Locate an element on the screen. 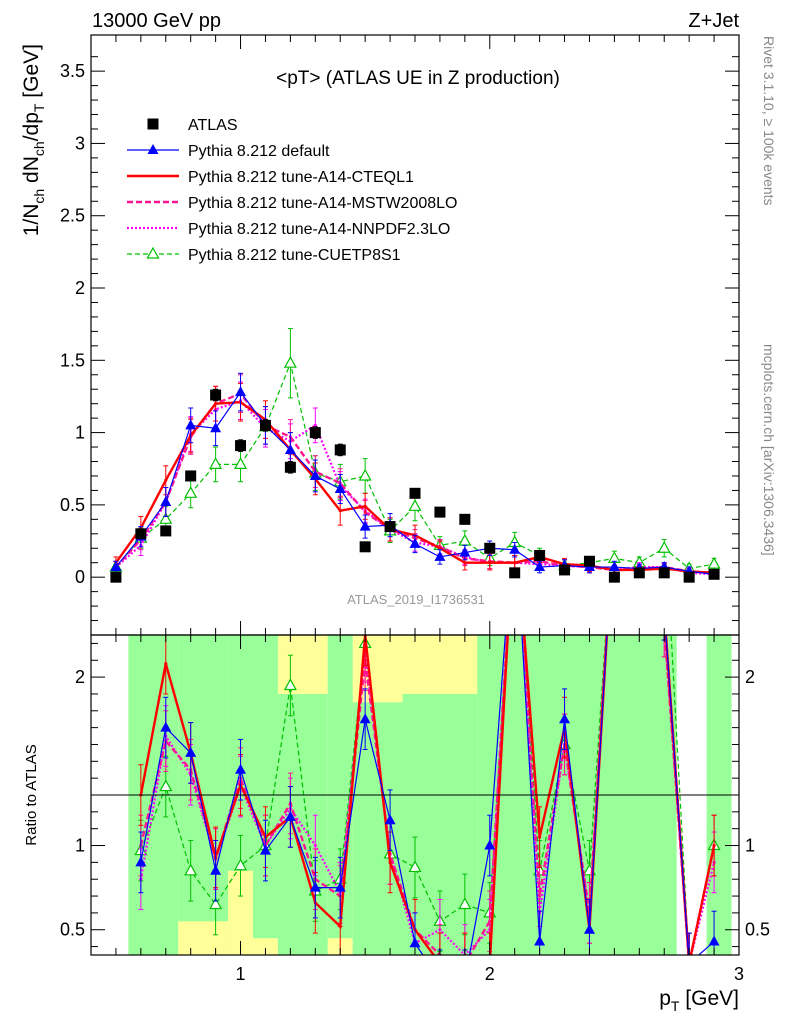 This screenshot has height=1024, width=786. main-ytick-label: 2.5 is located at coordinates (72, 216).